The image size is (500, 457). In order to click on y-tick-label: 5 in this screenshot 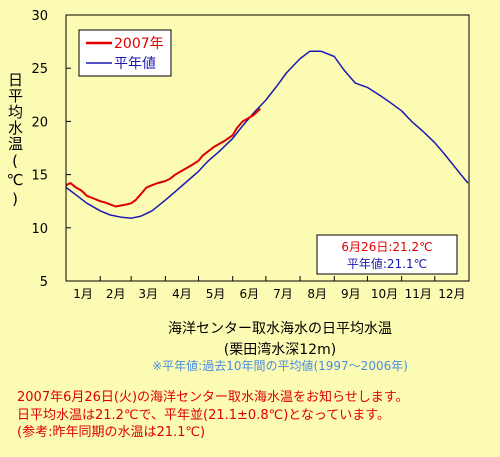, I will do `click(44, 282)`.